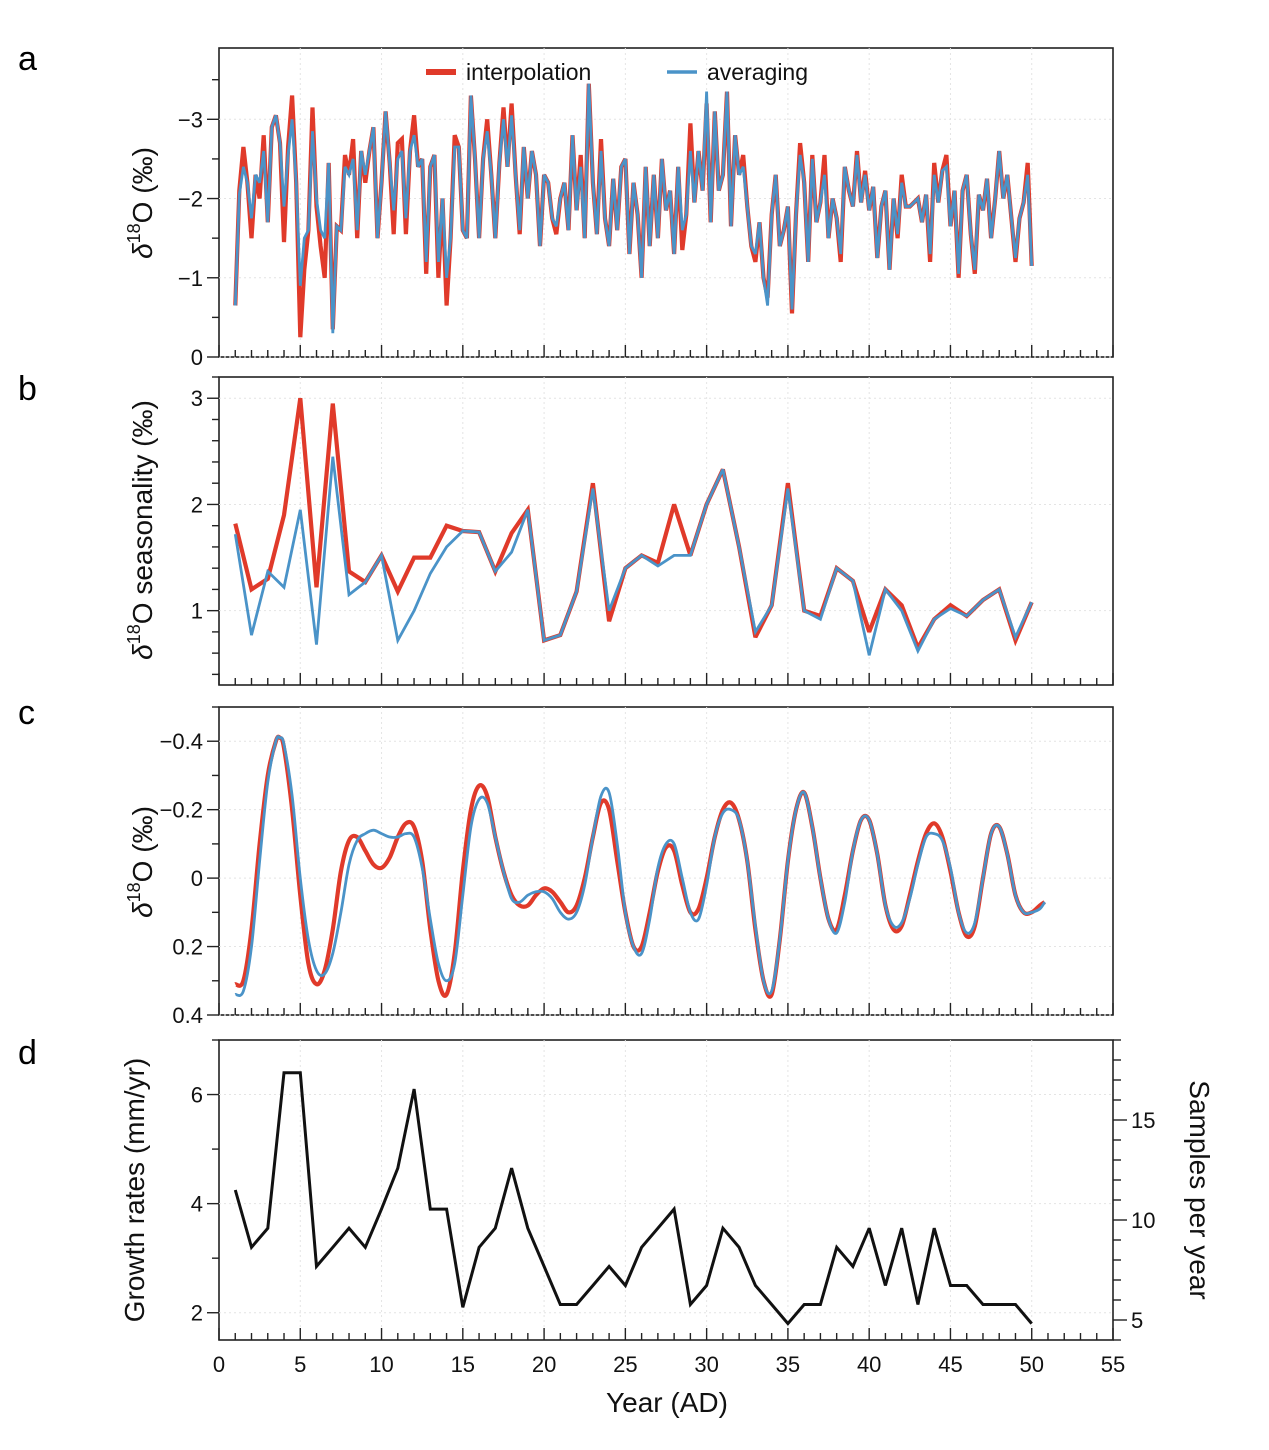 This screenshot has height=1450, width=1269. I want to click on y-tick-label: −1, so click(190, 278).